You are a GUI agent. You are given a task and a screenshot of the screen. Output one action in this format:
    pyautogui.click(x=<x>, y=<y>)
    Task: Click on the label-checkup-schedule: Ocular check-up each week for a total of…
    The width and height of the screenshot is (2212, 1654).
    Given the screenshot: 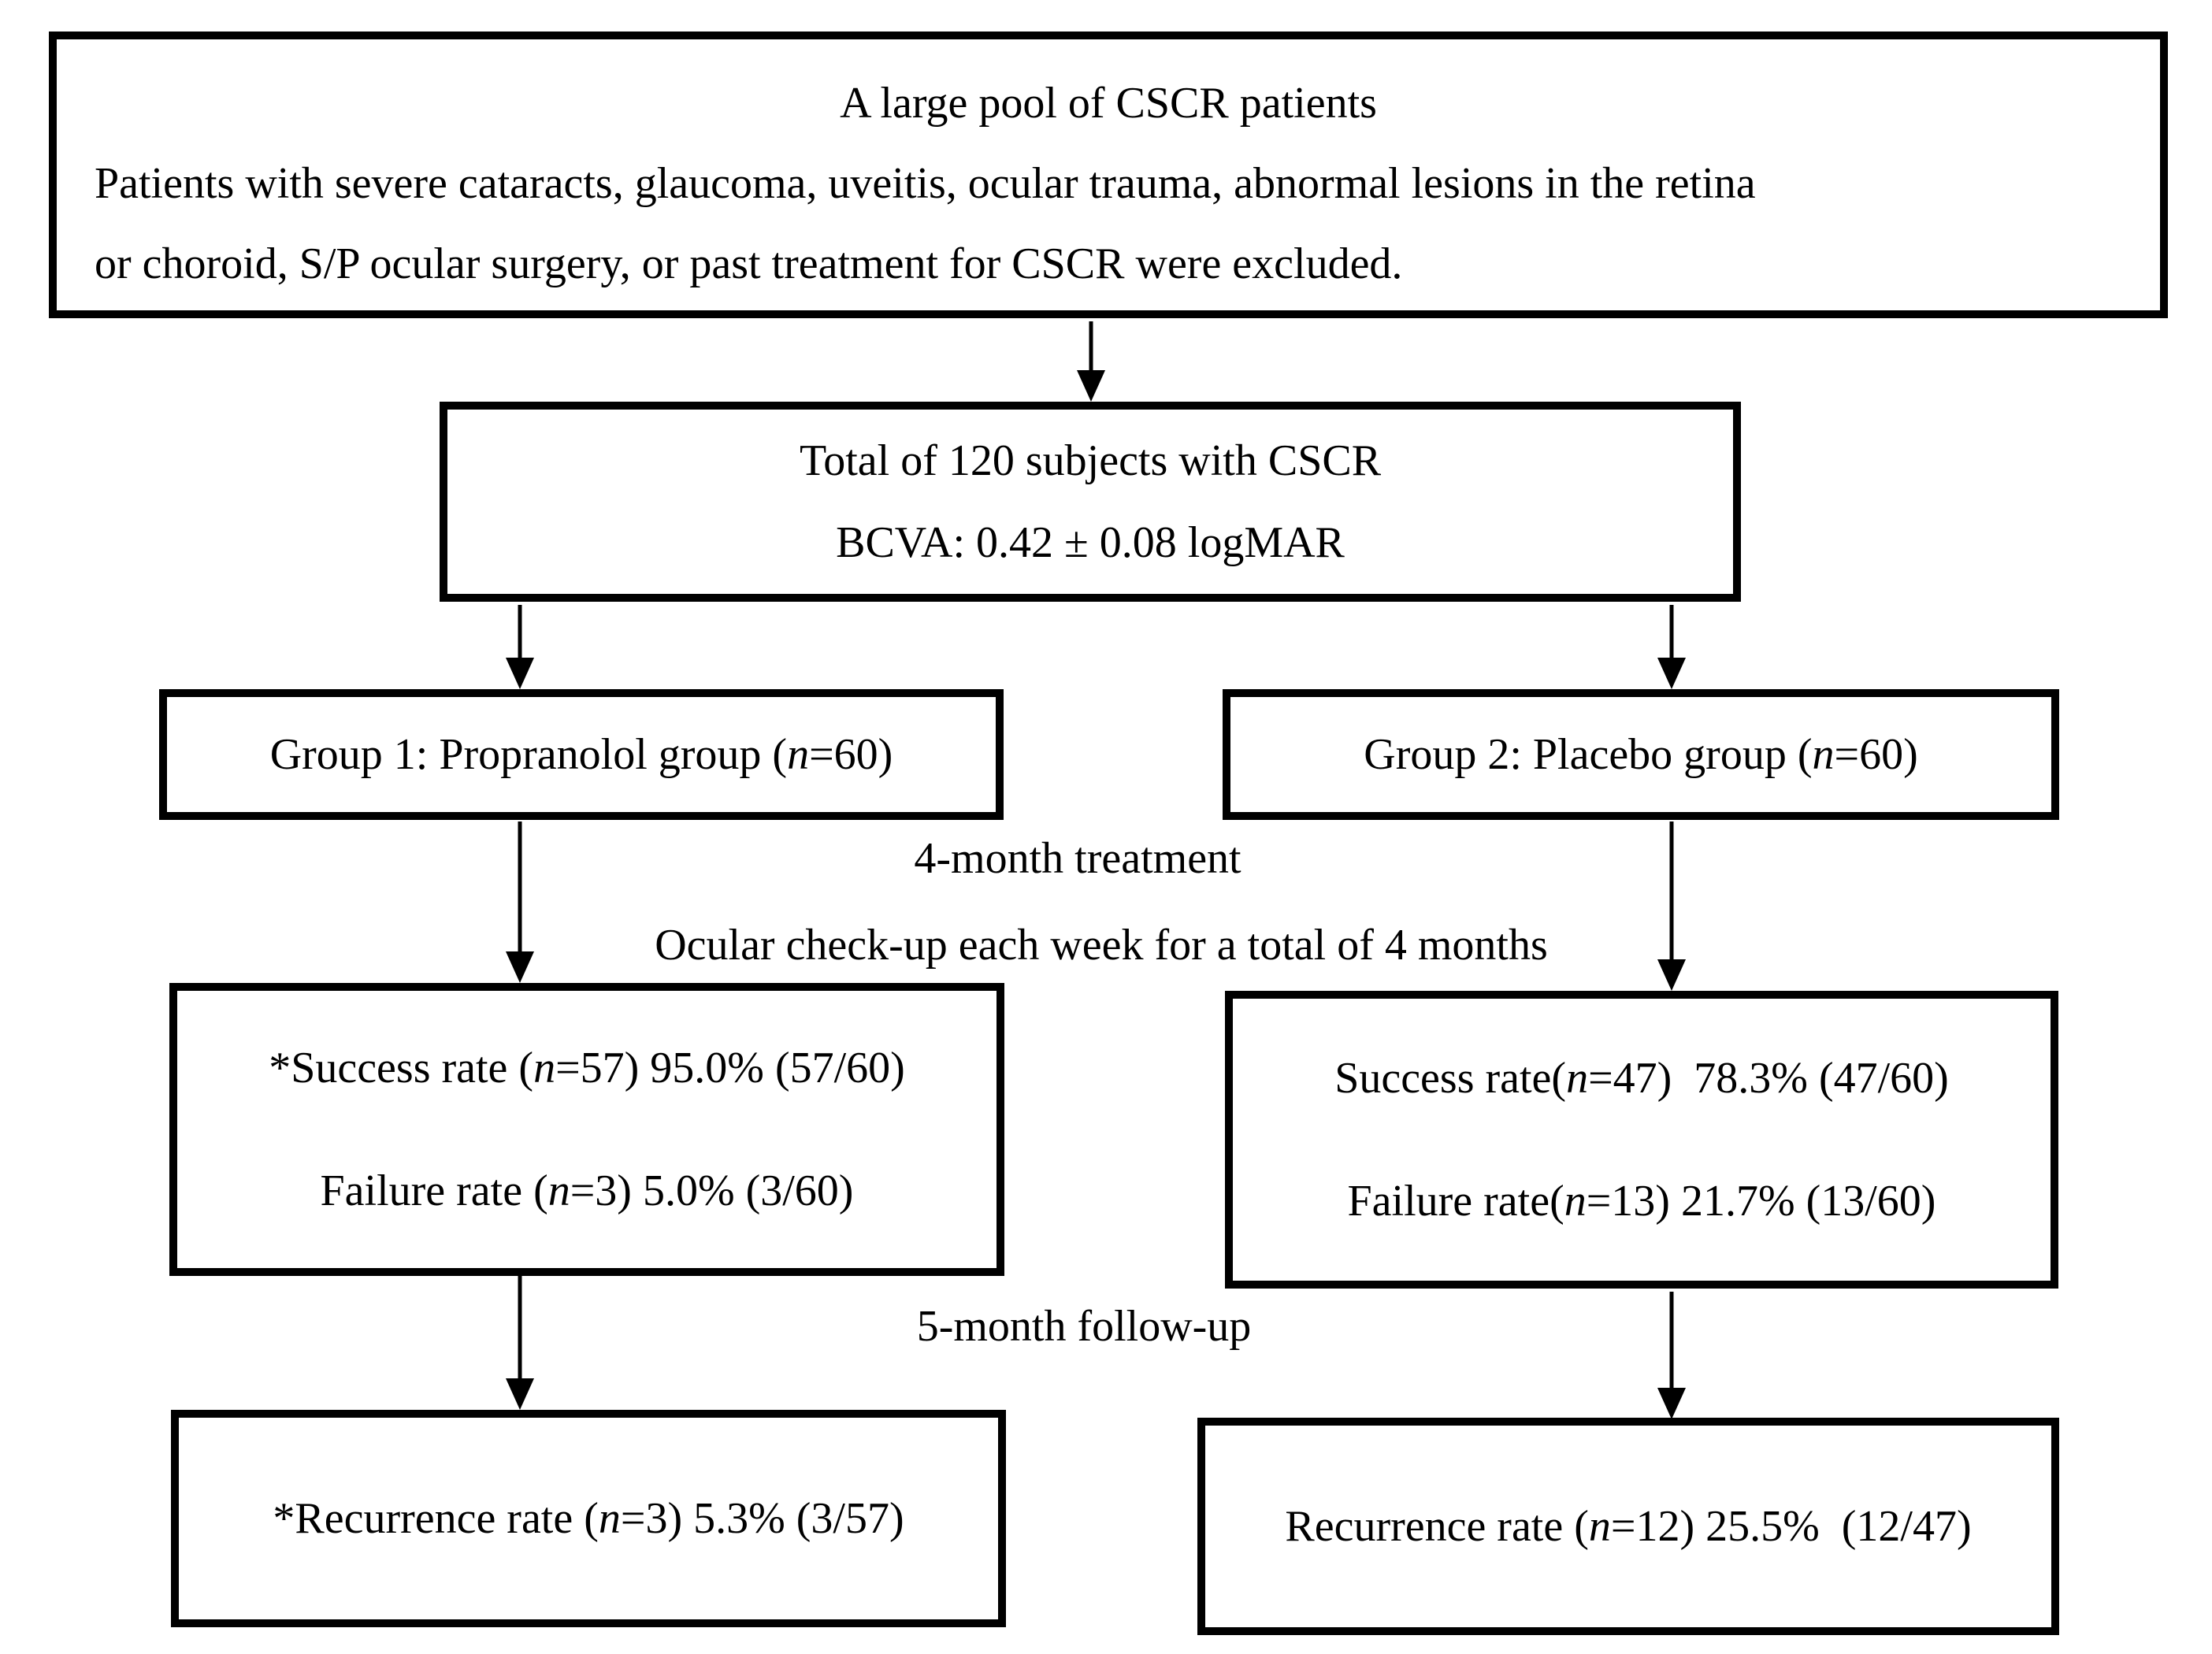 What is the action you would take?
    pyautogui.click(x=1101, y=945)
    